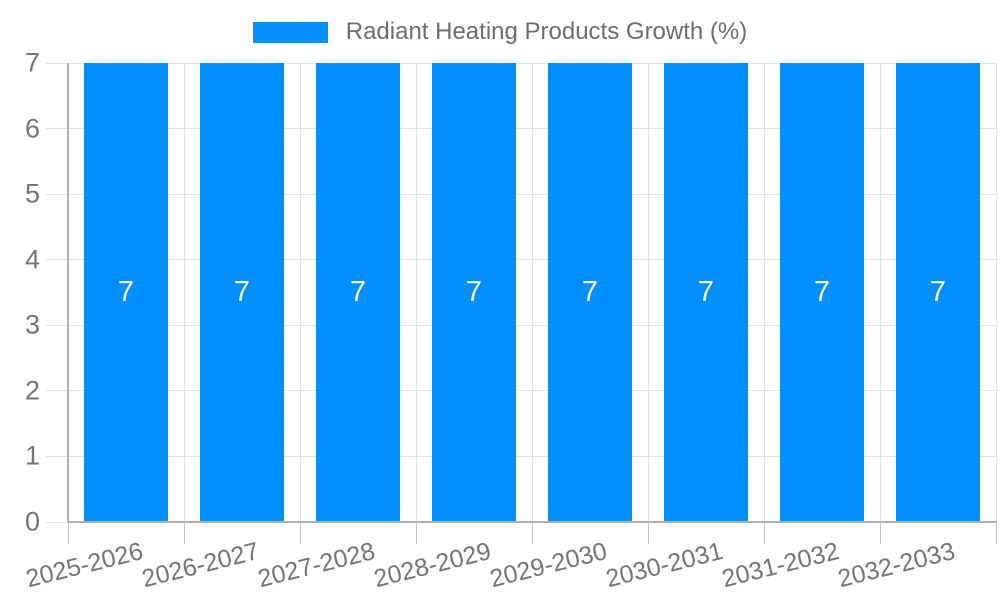 The image size is (1000, 600). I want to click on legend-label: Radiant Heating Products Growth (%), so click(546, 31).